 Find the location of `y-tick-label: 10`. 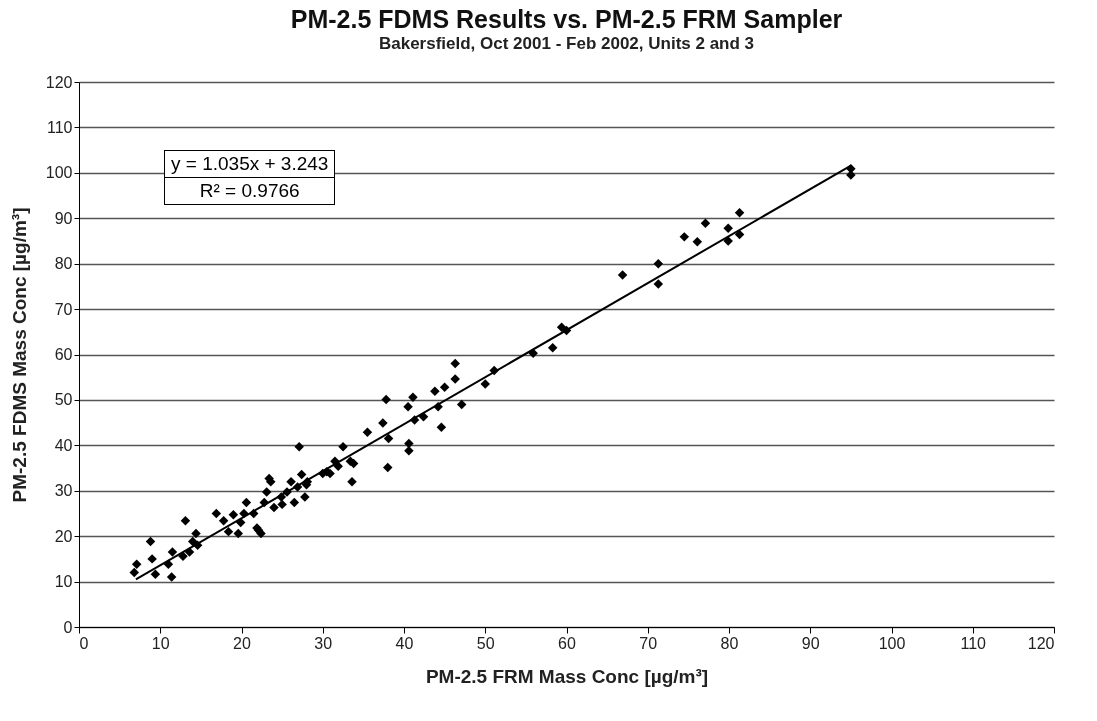

y-tick-label: 10 is located at coordinates (63, 582).